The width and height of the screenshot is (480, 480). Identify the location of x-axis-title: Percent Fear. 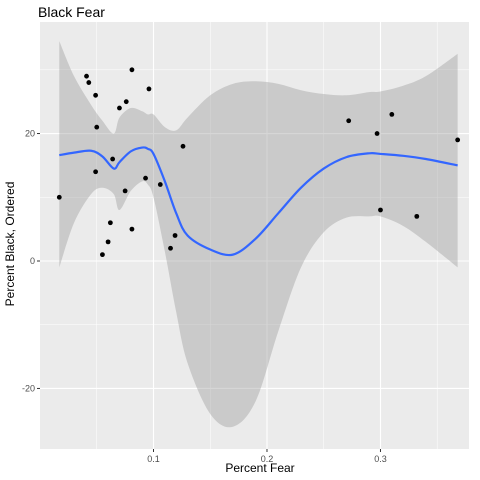
(259, 468).